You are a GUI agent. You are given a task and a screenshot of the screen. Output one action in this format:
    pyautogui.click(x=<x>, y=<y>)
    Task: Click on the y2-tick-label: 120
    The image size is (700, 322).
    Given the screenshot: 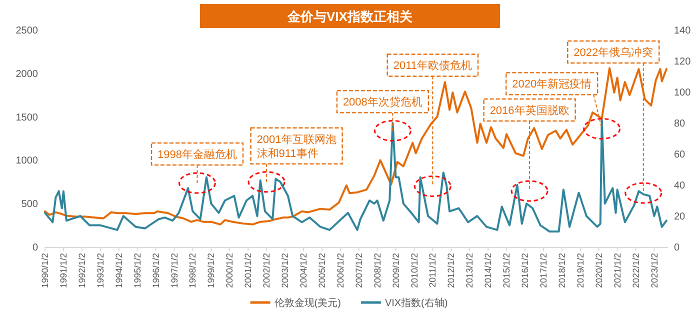 What is the action you would take?
    pyautogui.click(x=683, y=62)
    